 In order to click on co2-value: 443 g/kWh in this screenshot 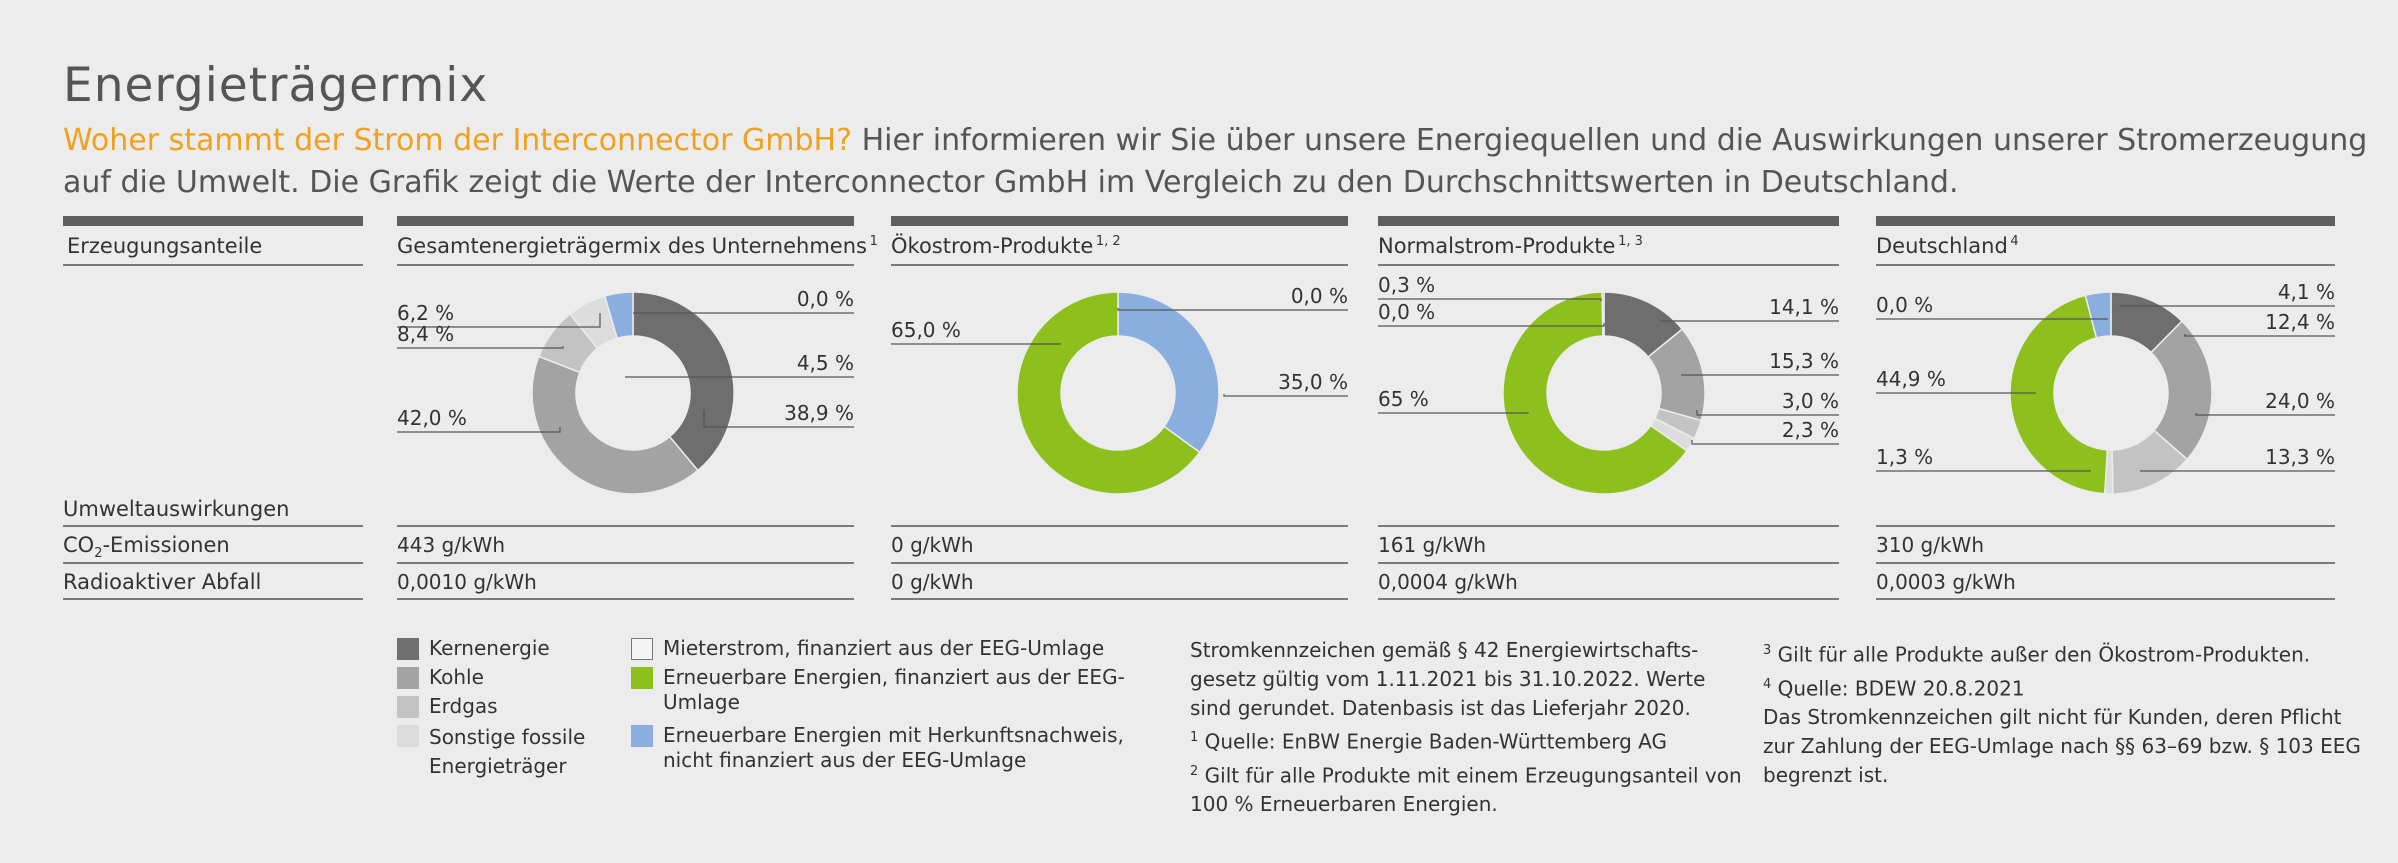, I will do `click(451, 545)`.